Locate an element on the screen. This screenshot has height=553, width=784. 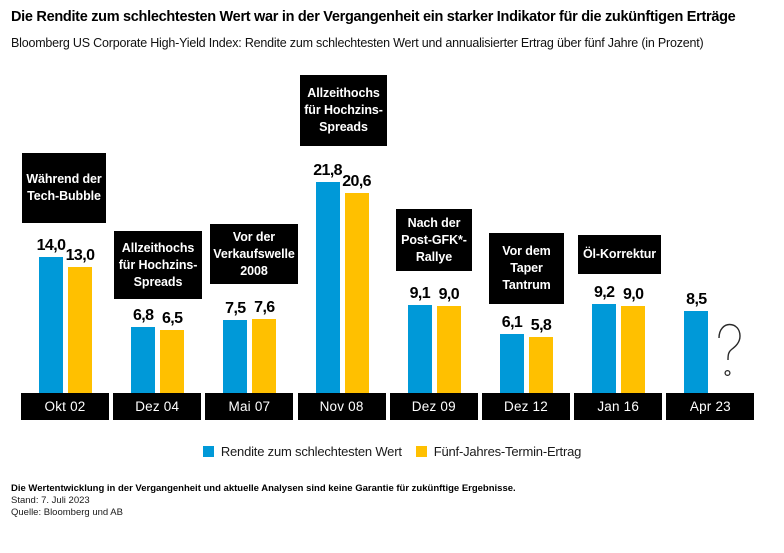
bar-value-label: 7,5 is located at coordinates (235, 308).